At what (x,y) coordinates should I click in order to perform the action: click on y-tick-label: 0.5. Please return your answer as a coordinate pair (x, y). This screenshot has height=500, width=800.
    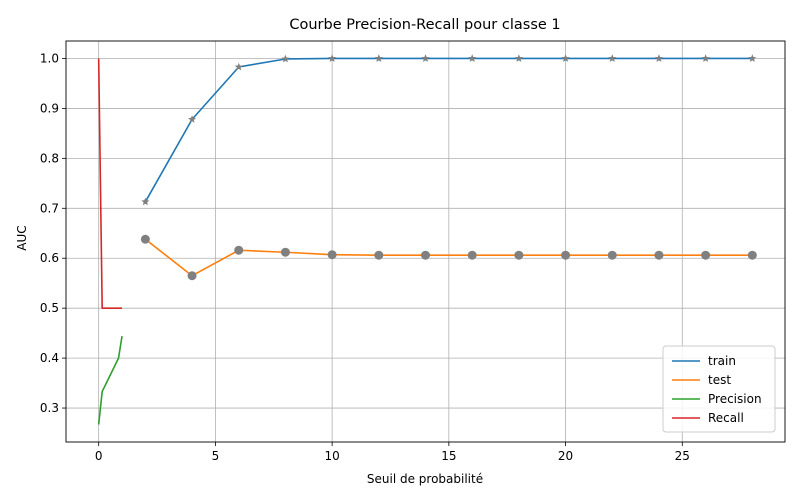
    Looking at the image, I should click on (49, 308).